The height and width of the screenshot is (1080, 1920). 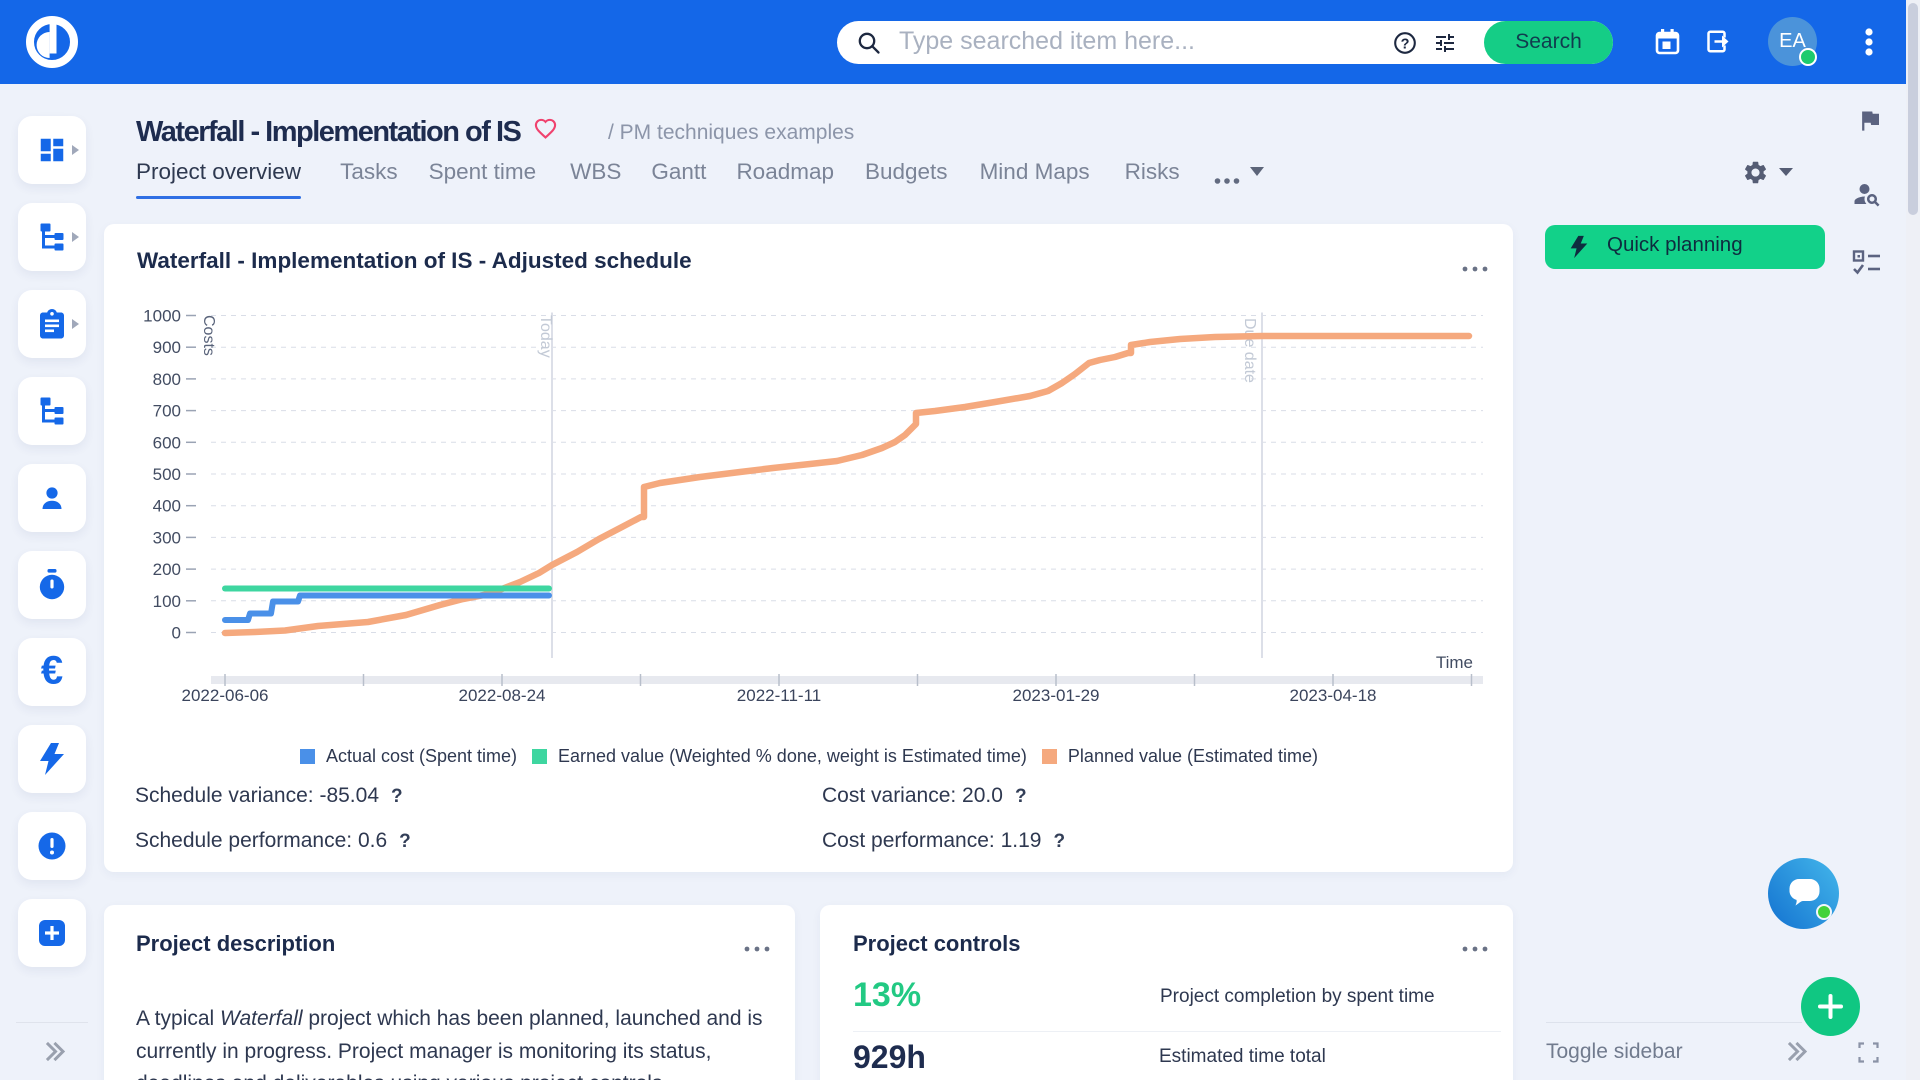 What do you see at coordinates (225, 695) in the screenshot?
I see `svg-text: 2022-06-06` at bounding box center [225, 695].